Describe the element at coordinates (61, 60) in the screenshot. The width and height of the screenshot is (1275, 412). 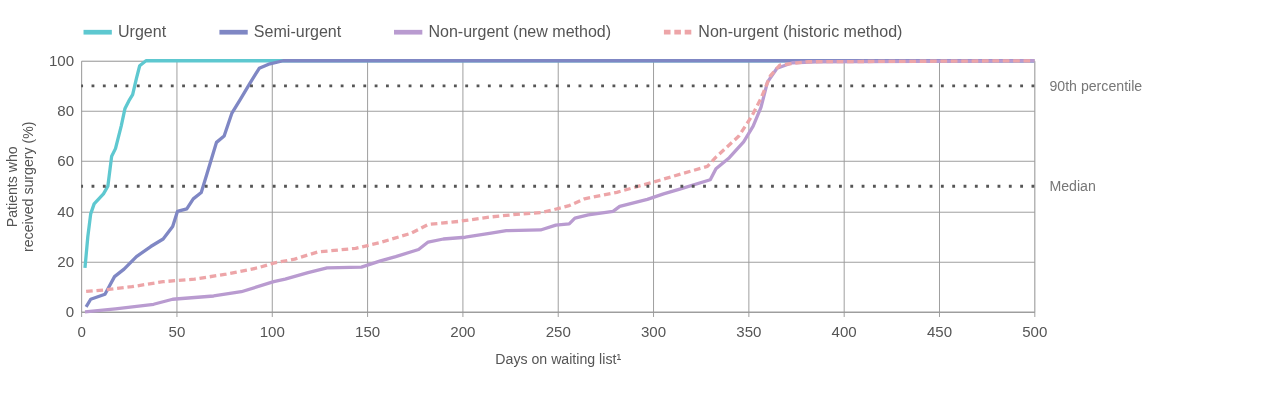
I see `y-tick-label: 100` at that location.